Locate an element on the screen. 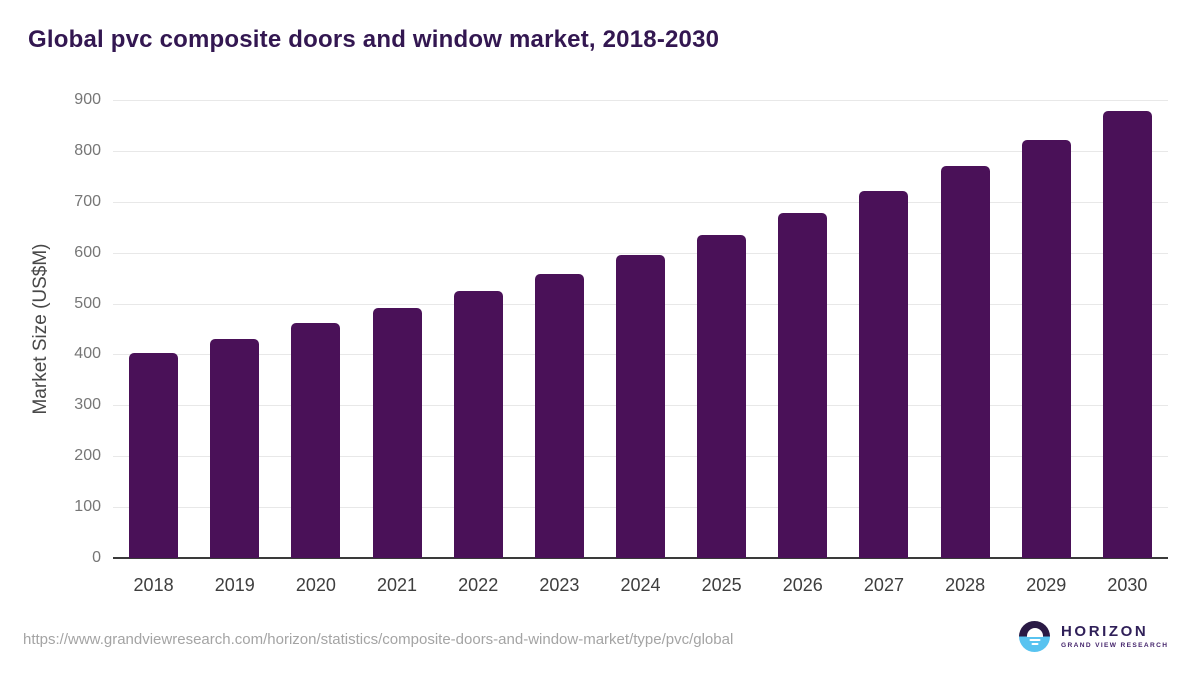  x-tick-label-2029: 2029 is located at coordinates (1046, 585).